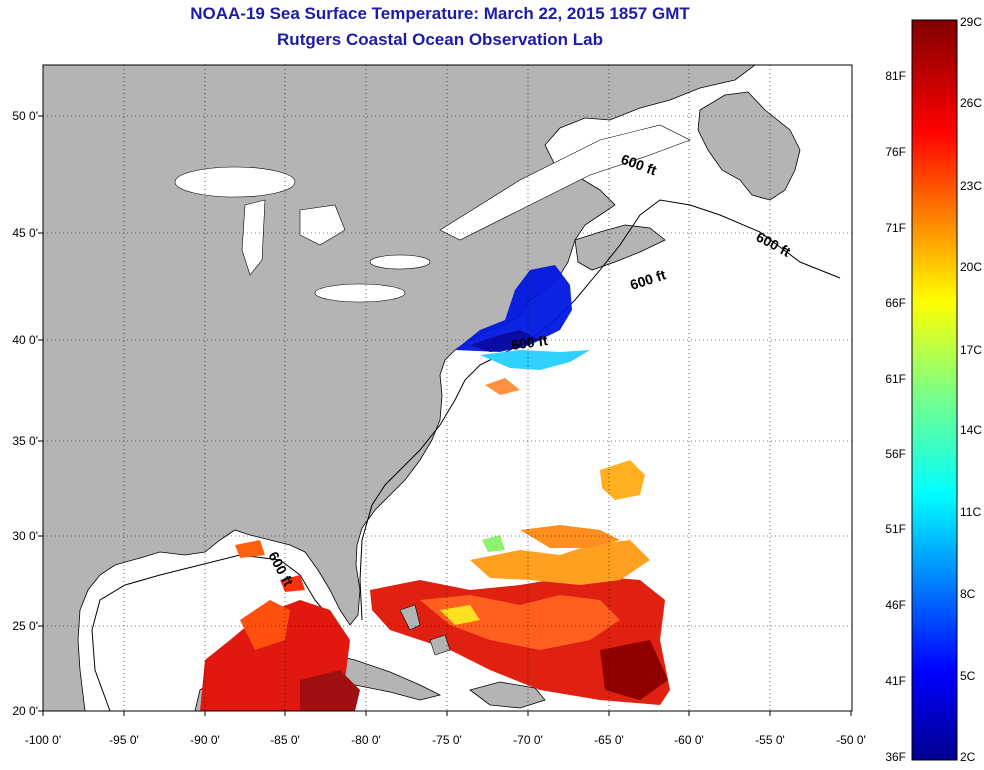 Image resolution: width=984 pixels, height=770 pixels. Describe the element at coordinates (25, 441) in the screenshot. I see `latitude-label: 35 0'` at that location.